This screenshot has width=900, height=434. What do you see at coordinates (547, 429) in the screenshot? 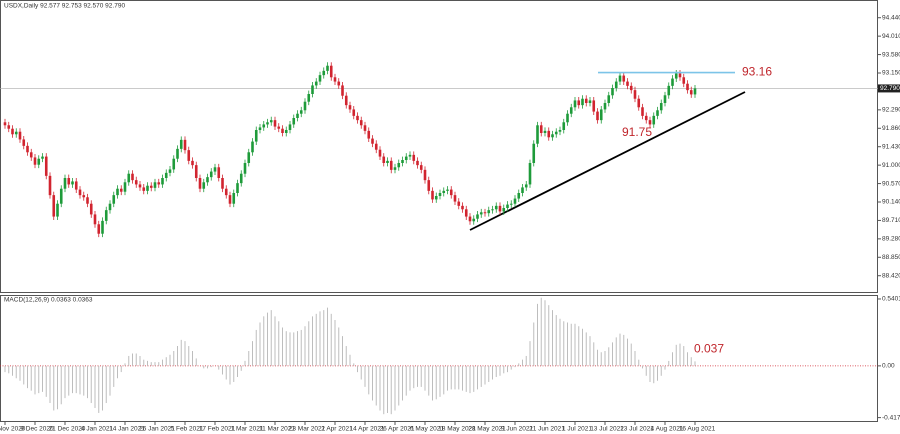
I see `x-tick-label: 21 Jun 2021` at bounding box center [547, 429].